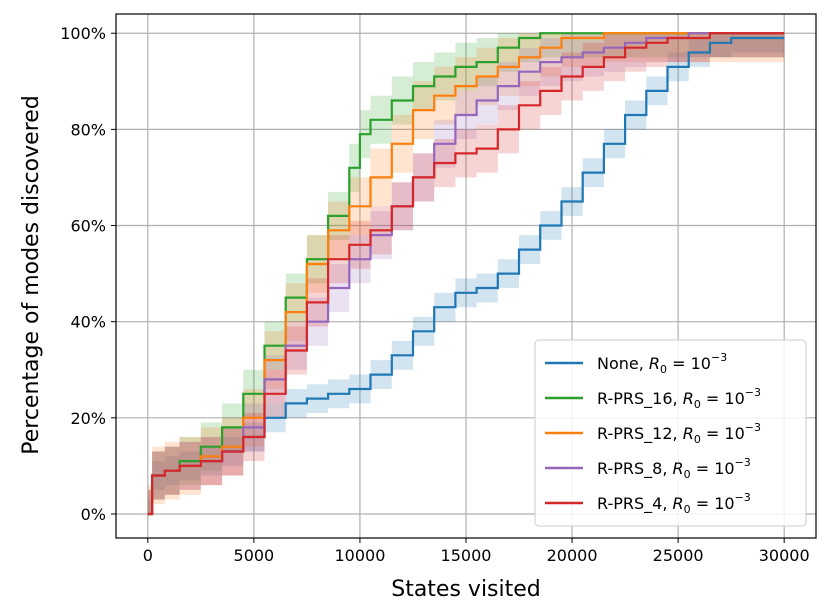  Describe the element at coordinates (93, 514) in the screenshot. I see `y-tick-label: 0%` at that location.